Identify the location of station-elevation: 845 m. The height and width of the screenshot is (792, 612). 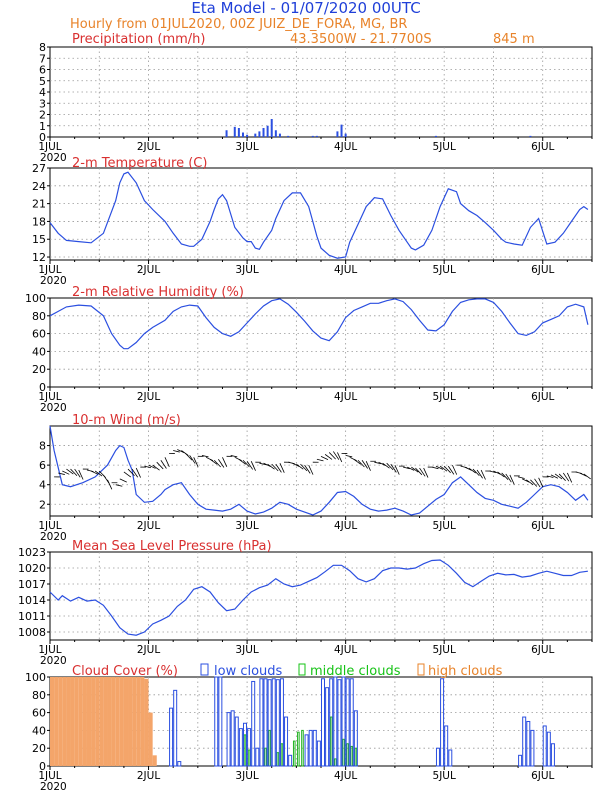
(514, 39).